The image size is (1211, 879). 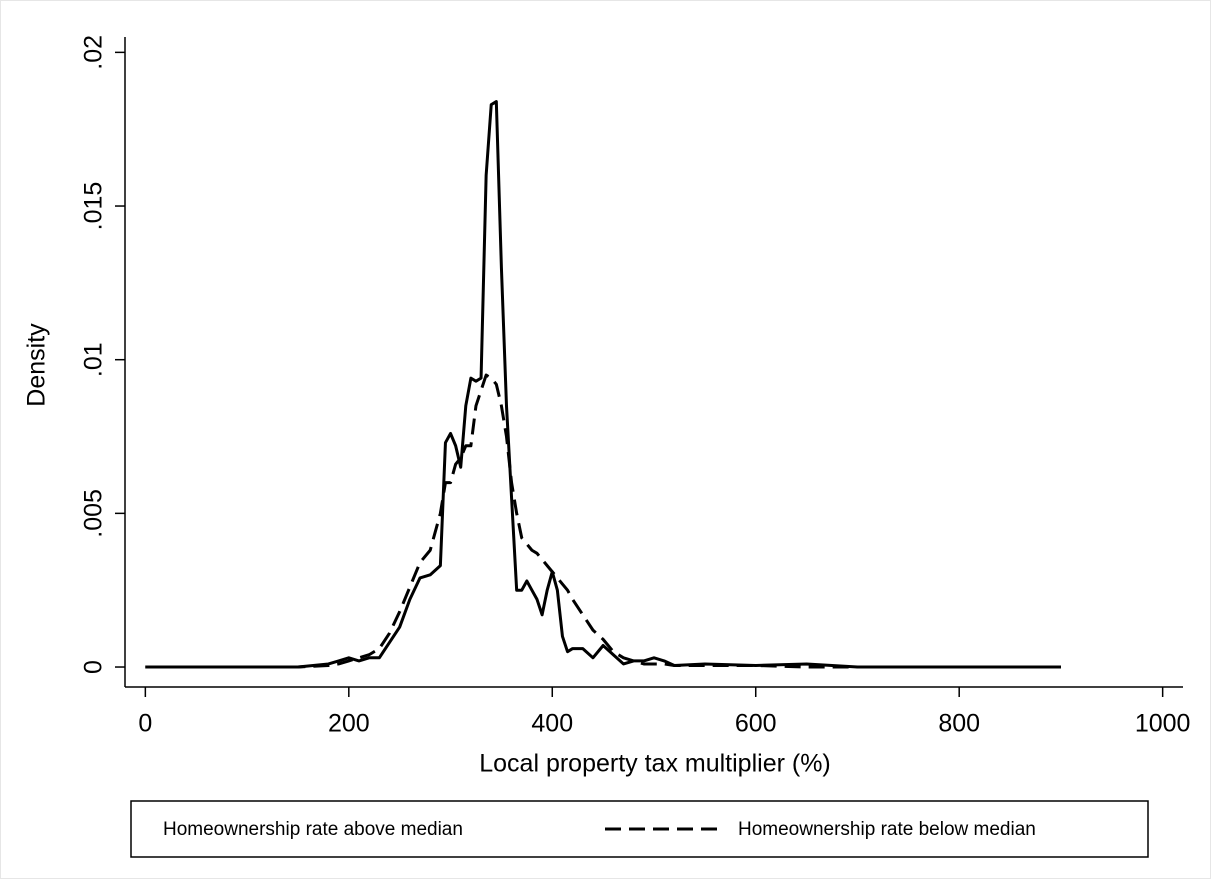 What do you see at coordinates (94, 667) in the screenshot?
I see `y-tick-label: 0` at bounding box center [94, 667].